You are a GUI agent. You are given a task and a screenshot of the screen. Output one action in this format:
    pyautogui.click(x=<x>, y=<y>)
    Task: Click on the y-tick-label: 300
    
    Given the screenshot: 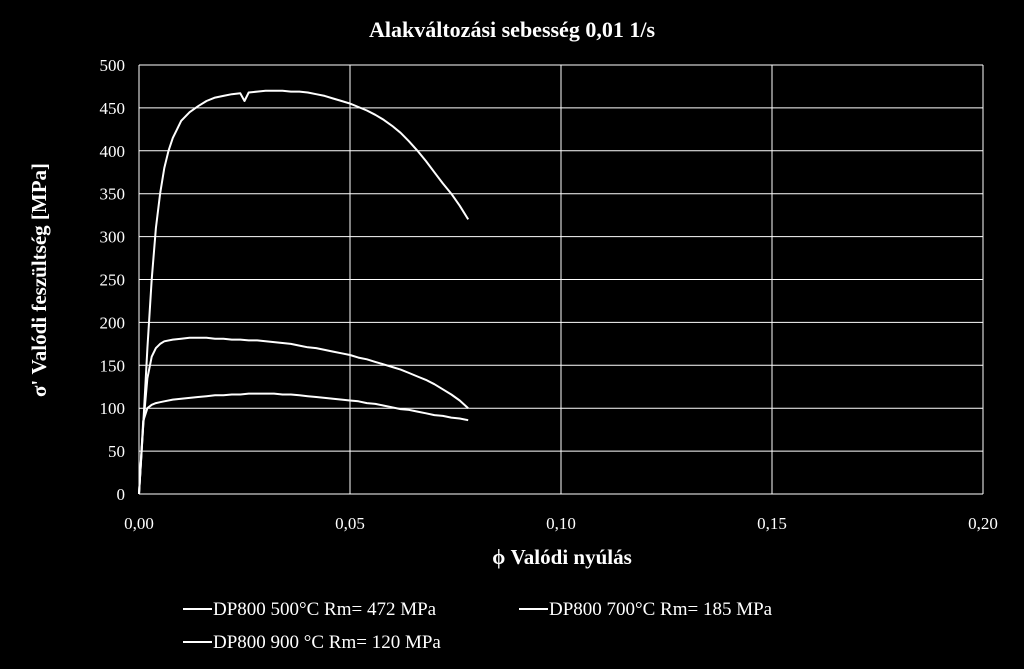 What is the action you would take?
    pyautogui.click(x=113, y=237)
    